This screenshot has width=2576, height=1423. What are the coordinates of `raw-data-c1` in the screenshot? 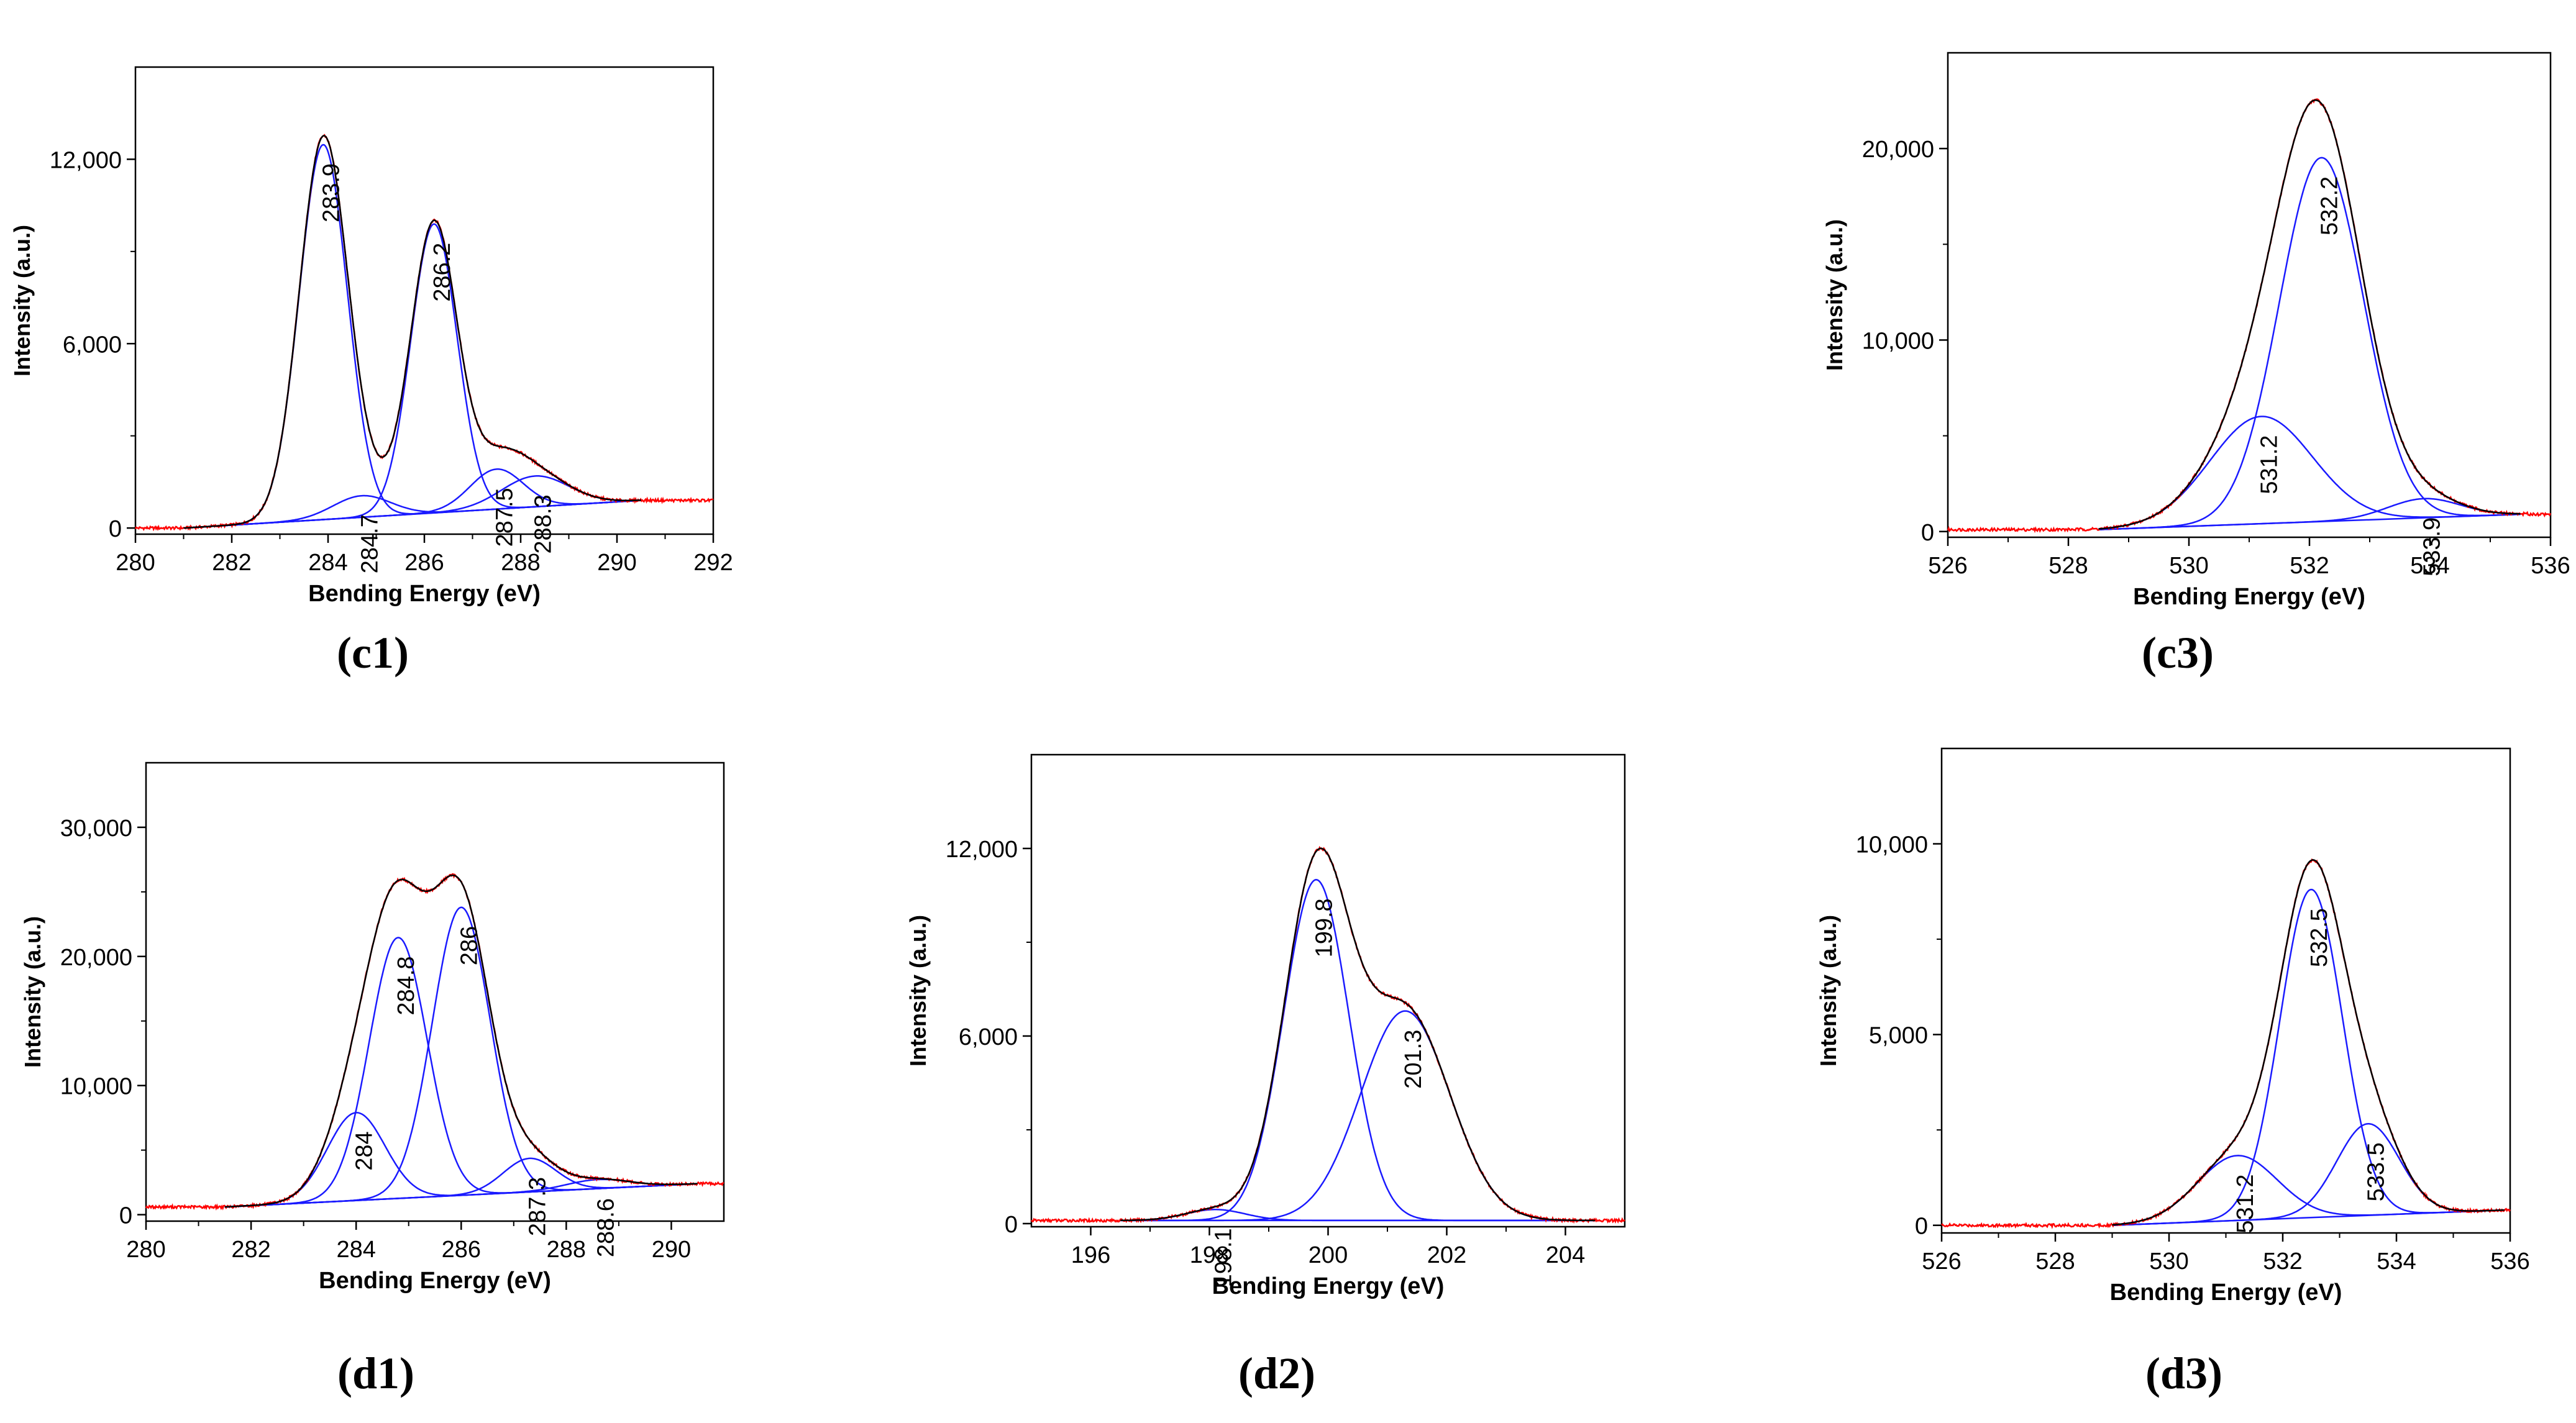 It's located at (424, 333).